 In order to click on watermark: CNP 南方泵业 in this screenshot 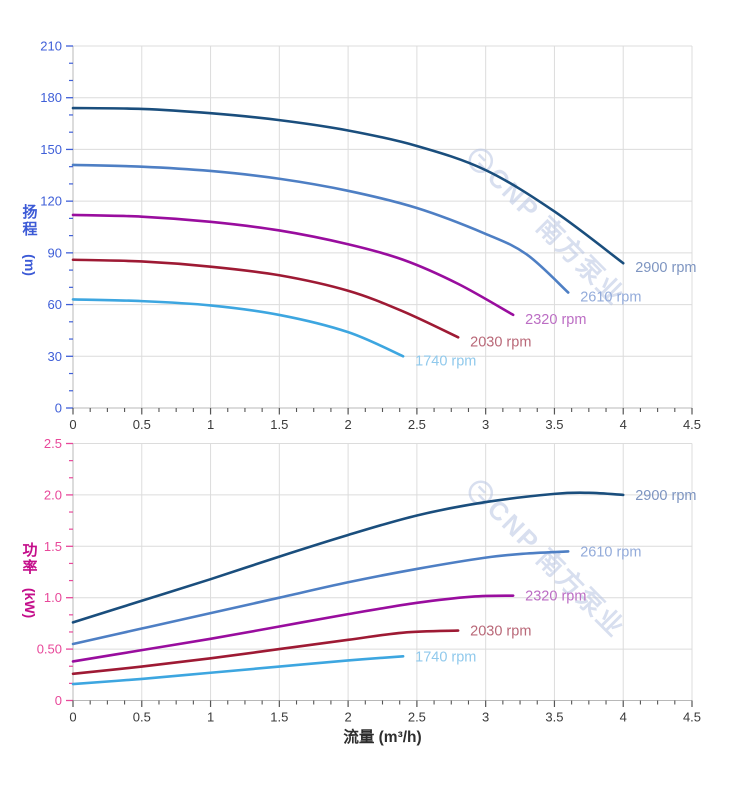, I will do `click(549, 229)`.